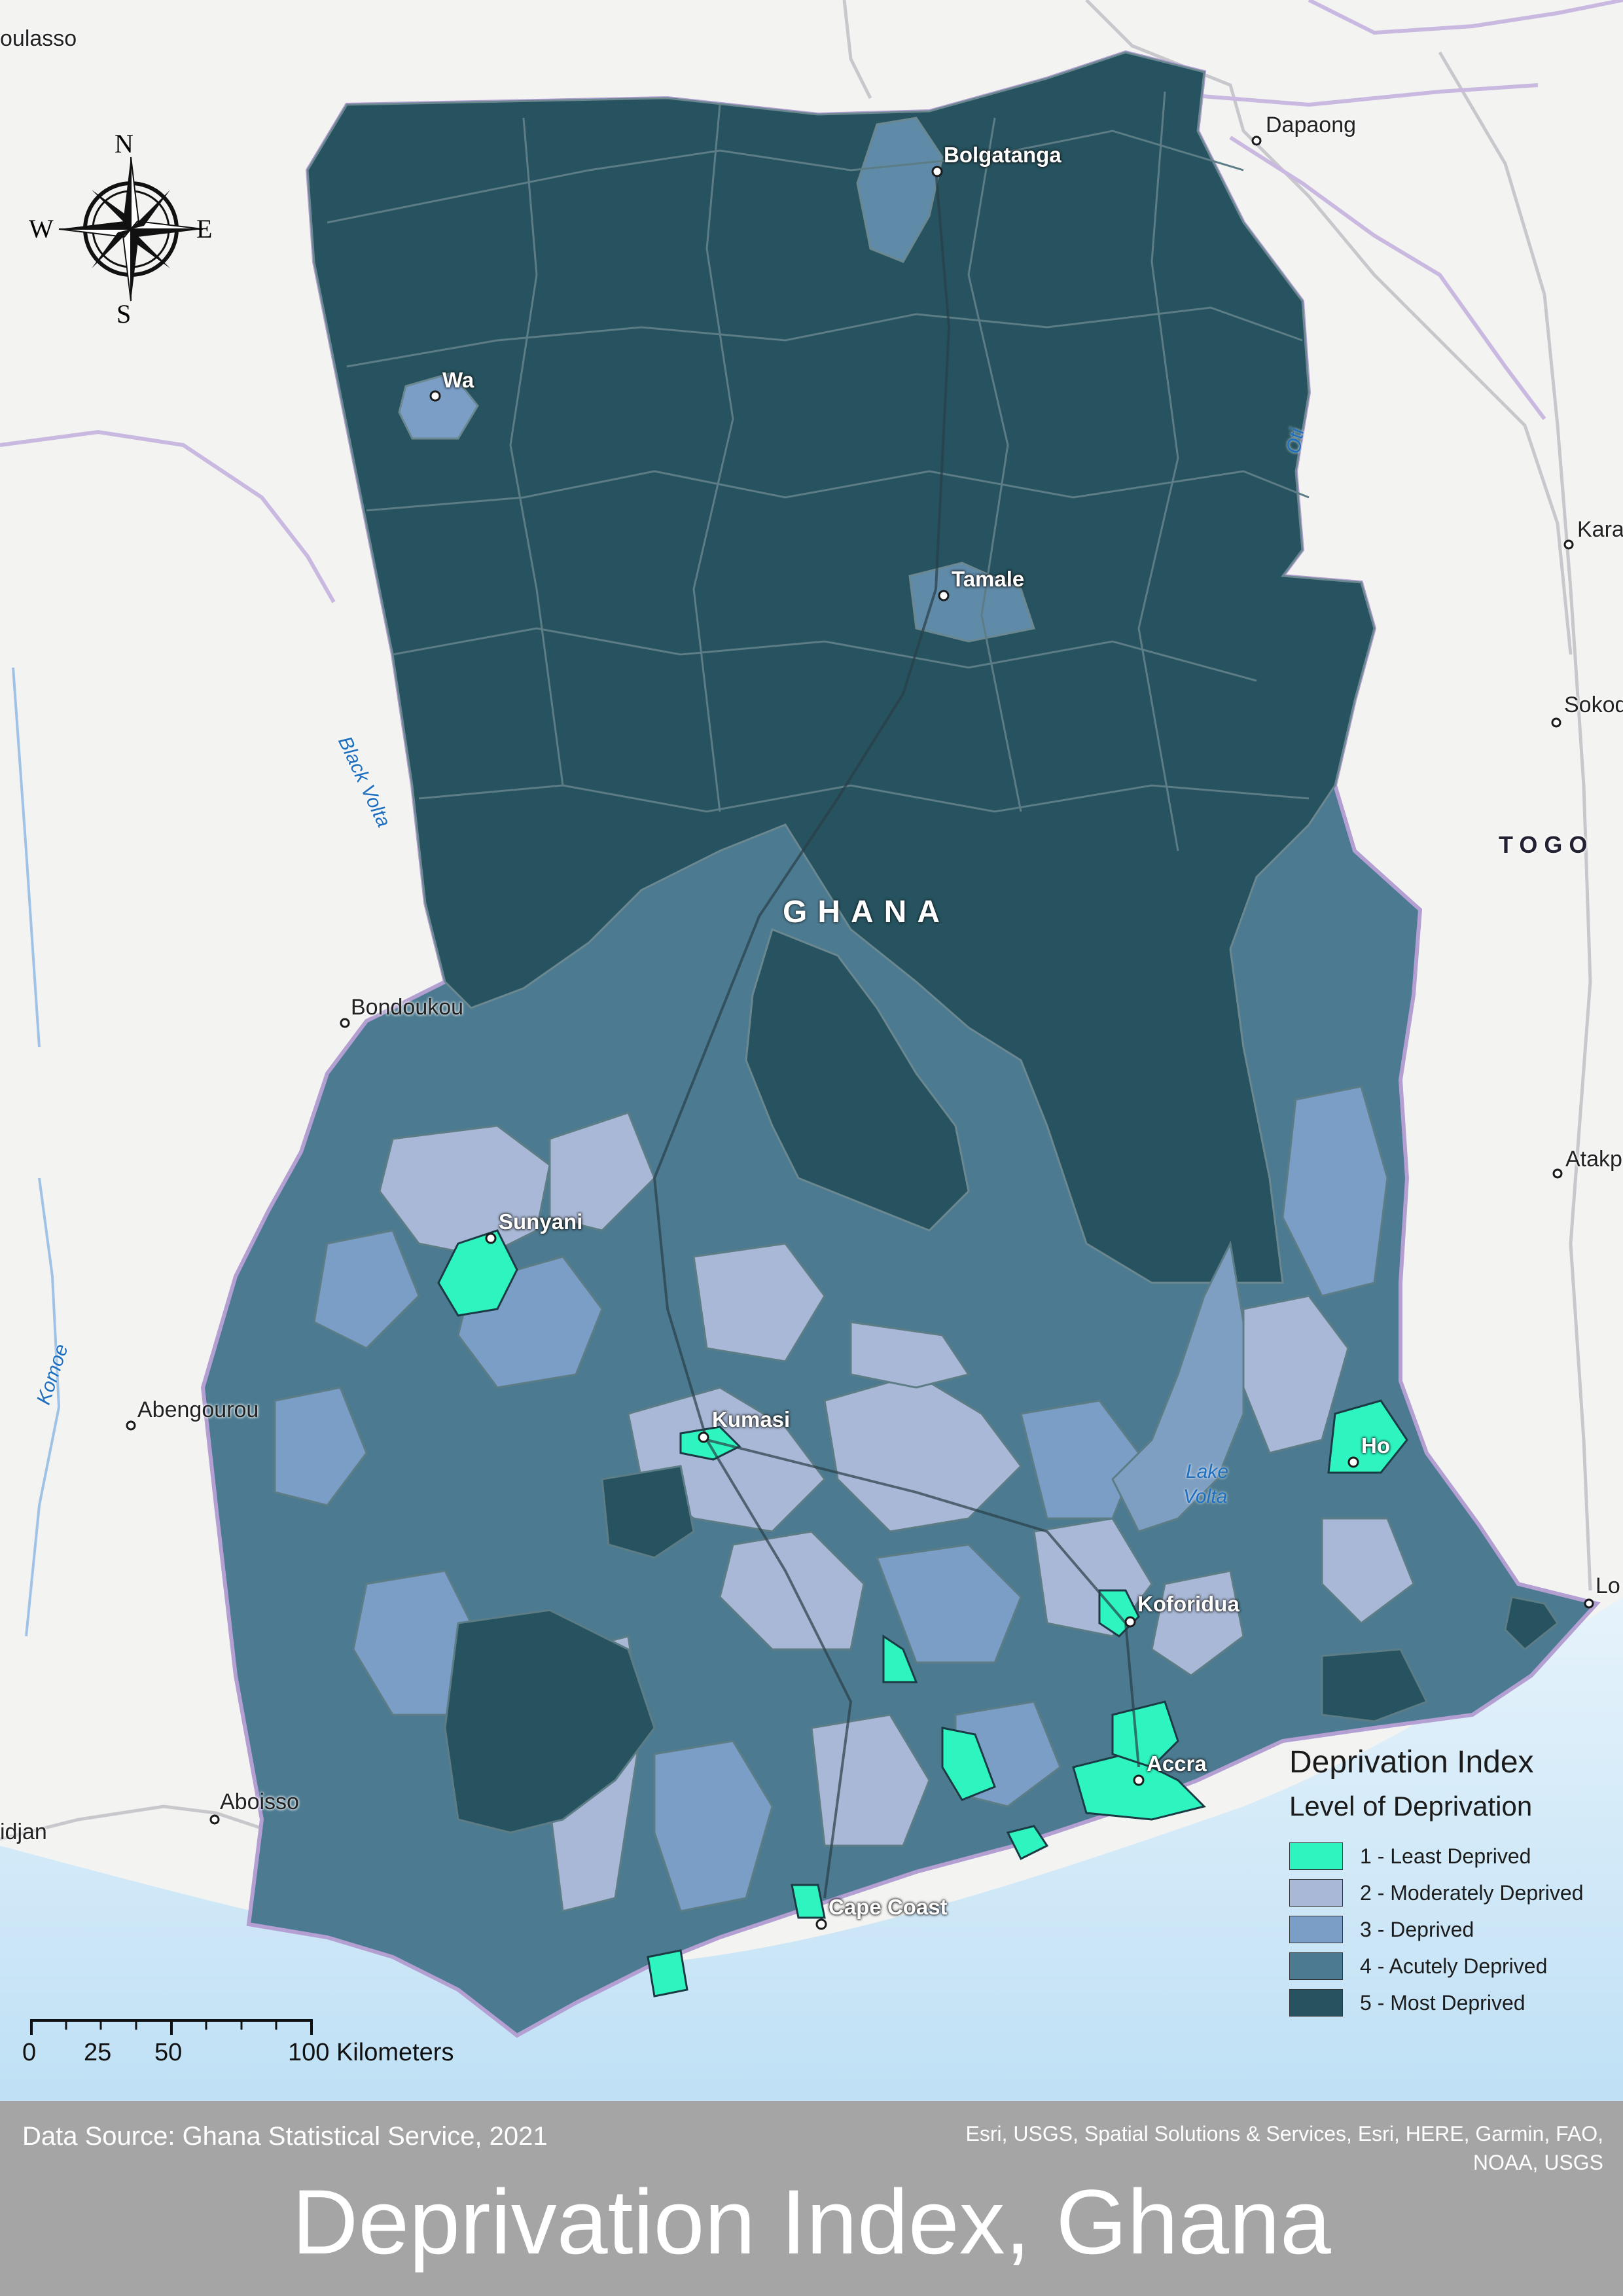 The height and width of the screenshot is (2296, 1623). What do you see at coordinates (1188, 1604) in the screenshot?
I see `city-label-koforidua: Koforidua` at bounding box center [1188, 1604].